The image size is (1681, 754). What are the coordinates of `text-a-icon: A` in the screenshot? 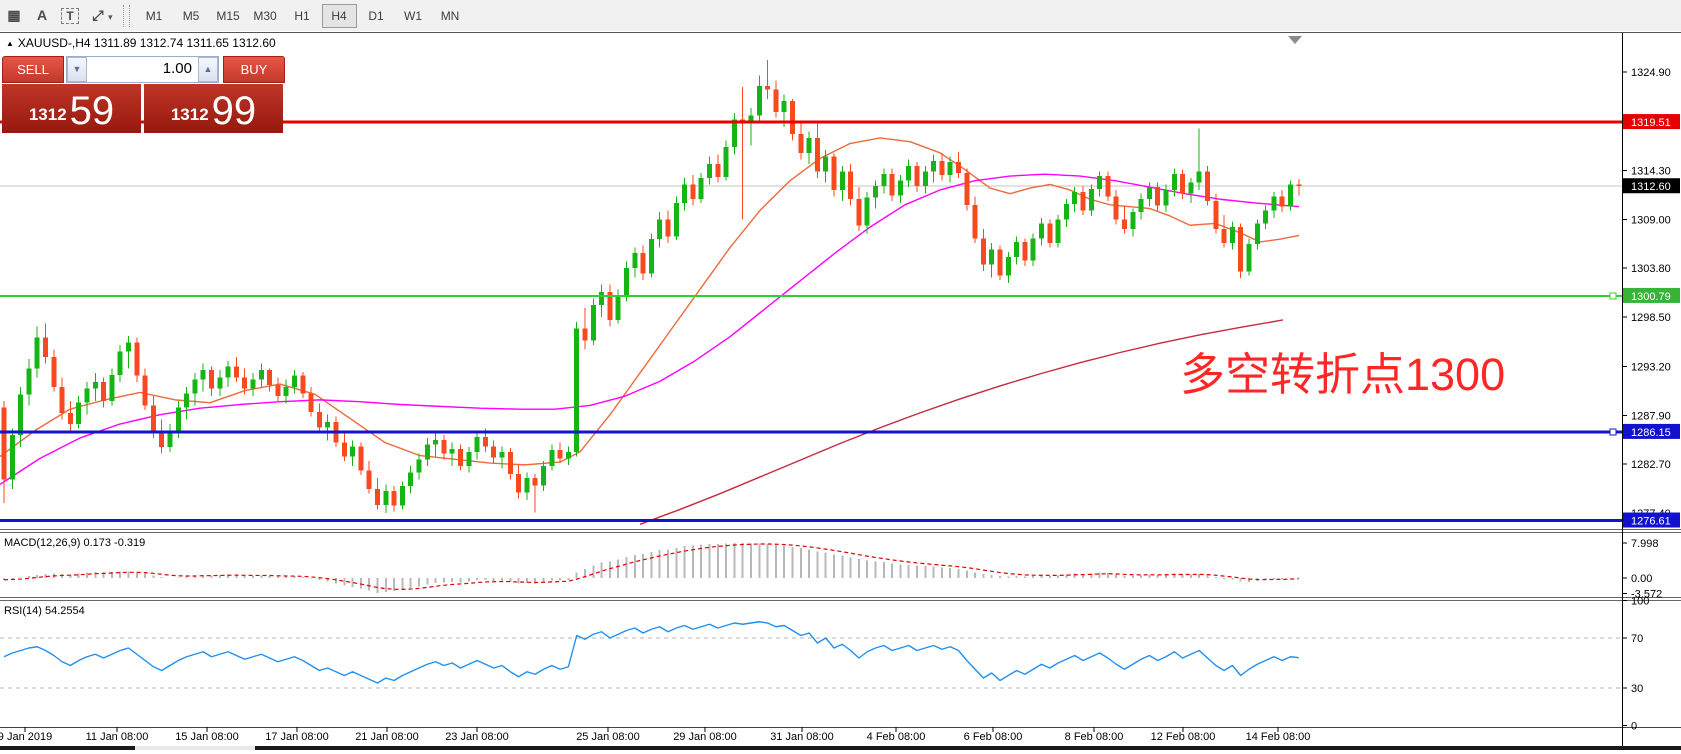 It's located at (42, 15).